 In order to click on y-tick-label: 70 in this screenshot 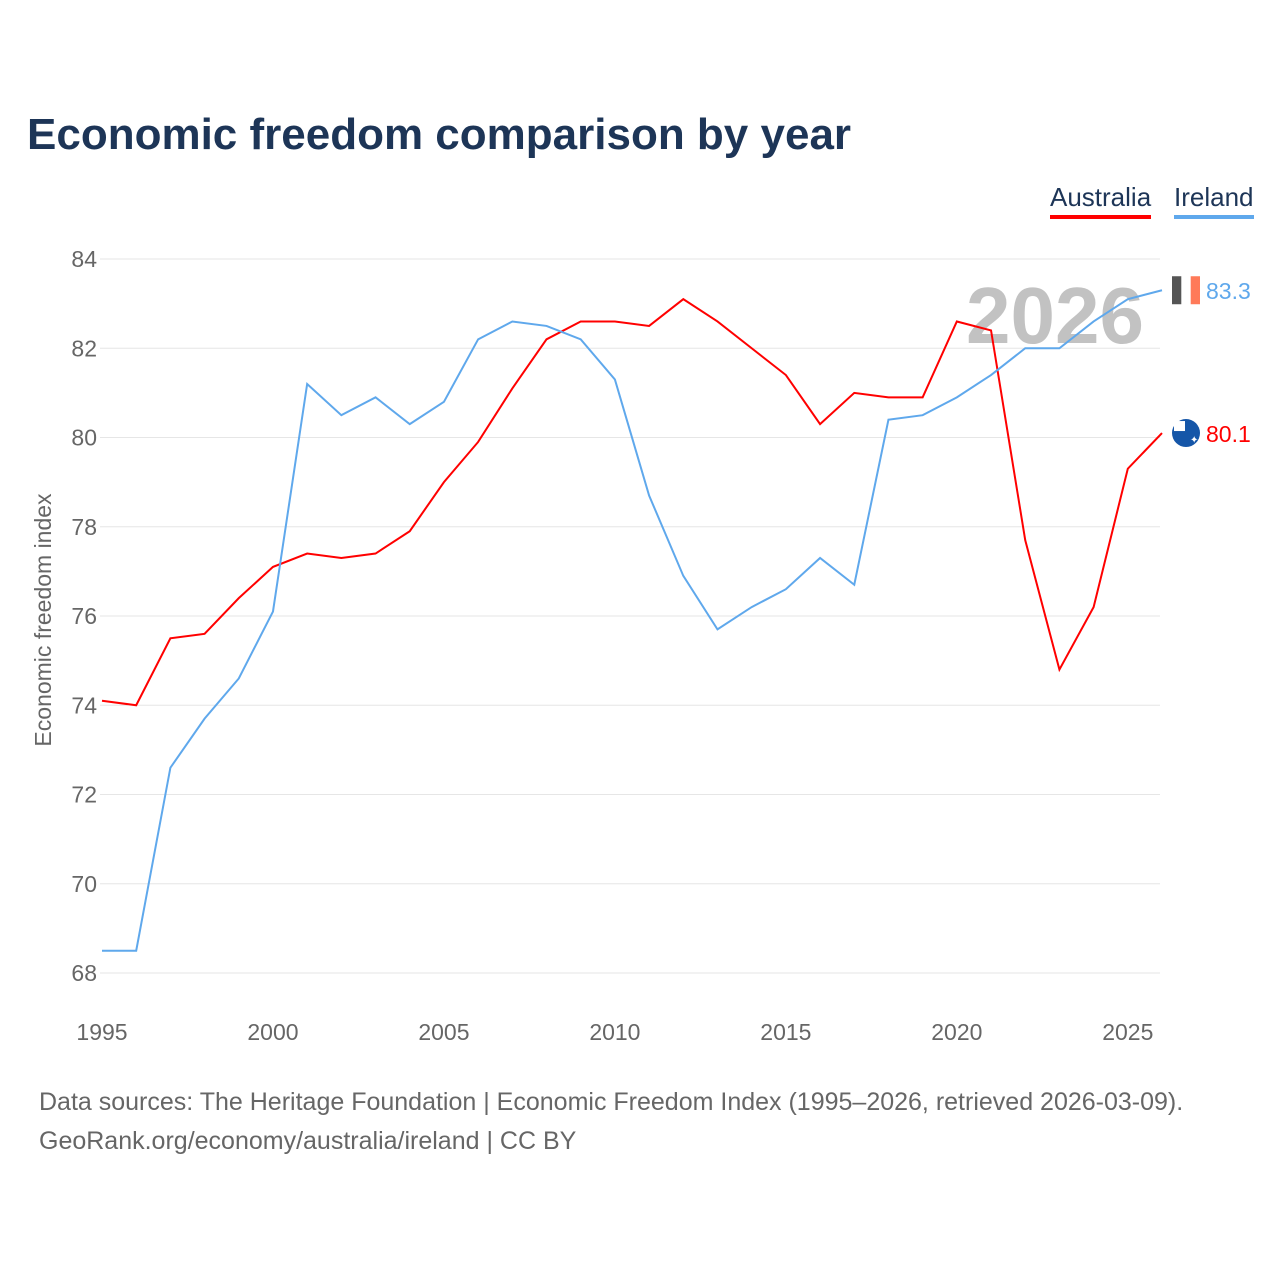, I will do `click(84, 884)`.